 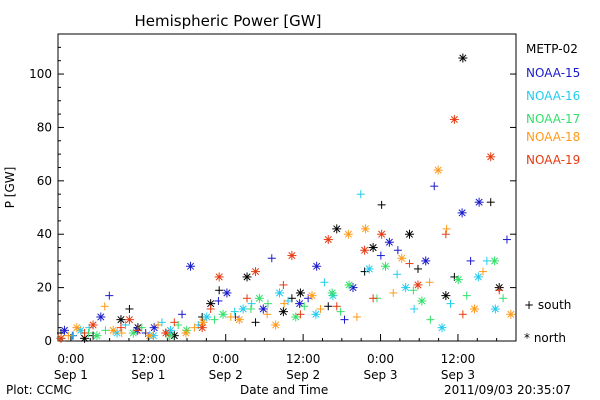 I want to click on y-tick-label: 100, so click(x=40, y=74).